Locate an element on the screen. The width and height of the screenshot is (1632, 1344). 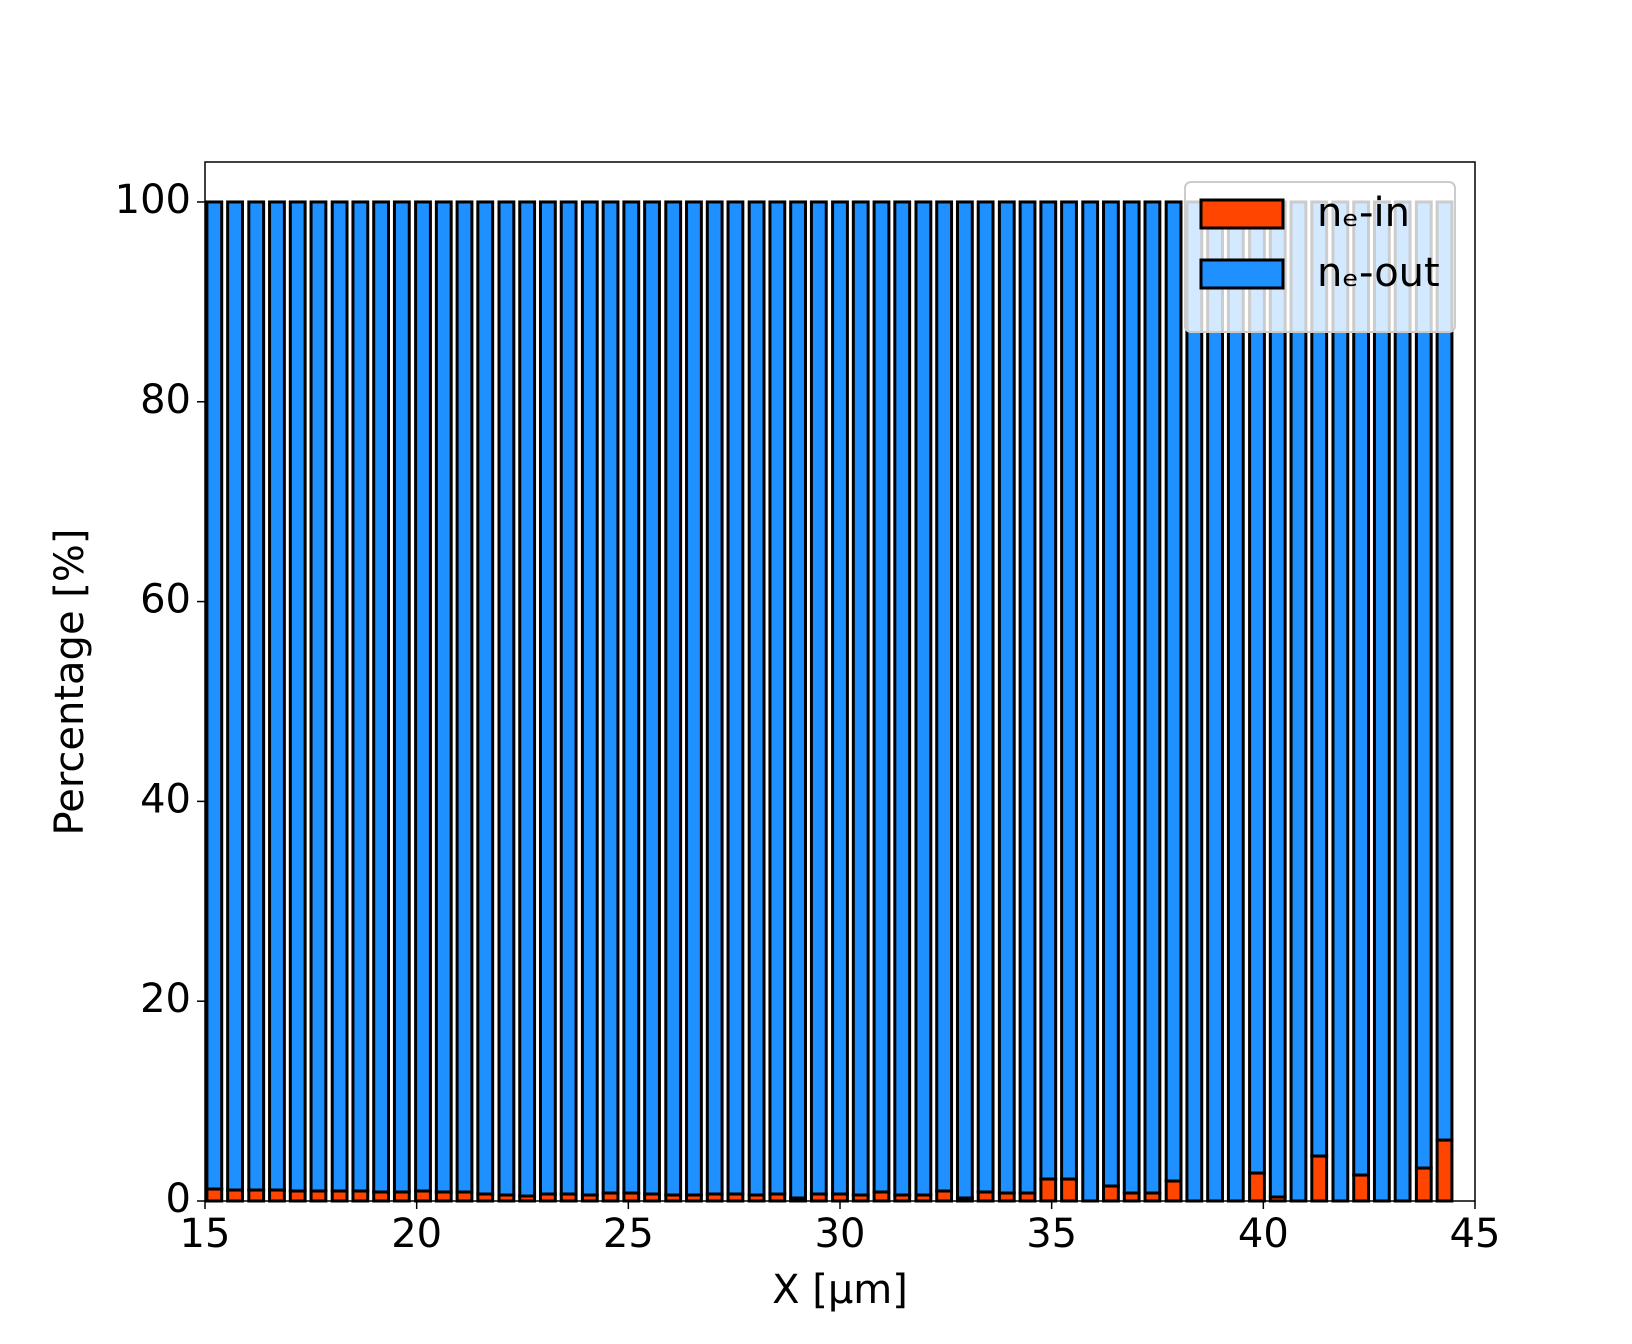
x-tick-label: 25 is located at coordinates (628, 1234).